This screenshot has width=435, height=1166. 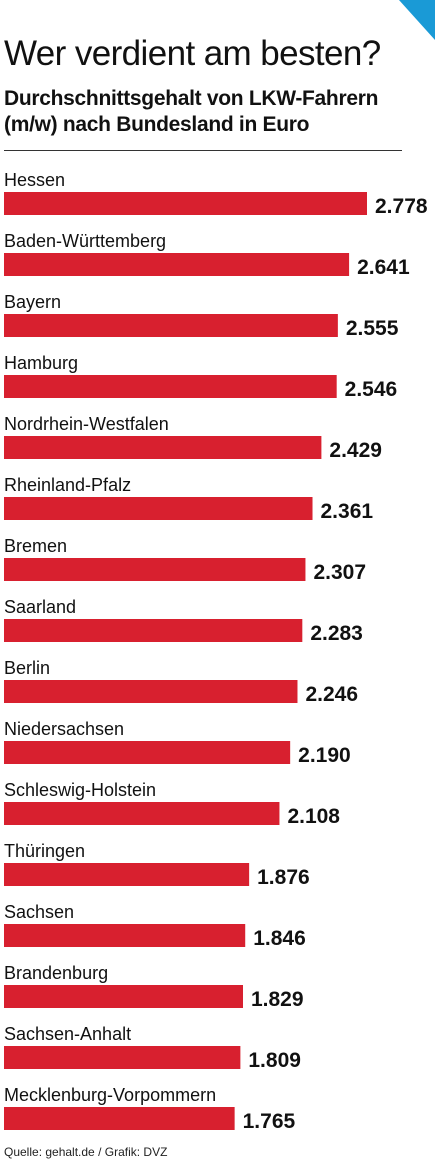 I want to click on category-label: Sachsen, so click(x=39, y=912).